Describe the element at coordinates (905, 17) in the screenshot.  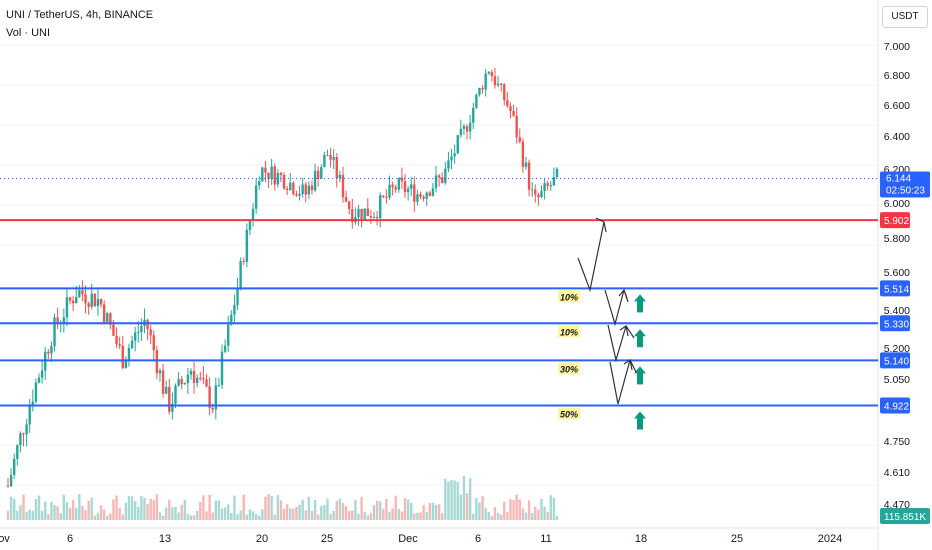
I see `currency-button: USDT` at that location.